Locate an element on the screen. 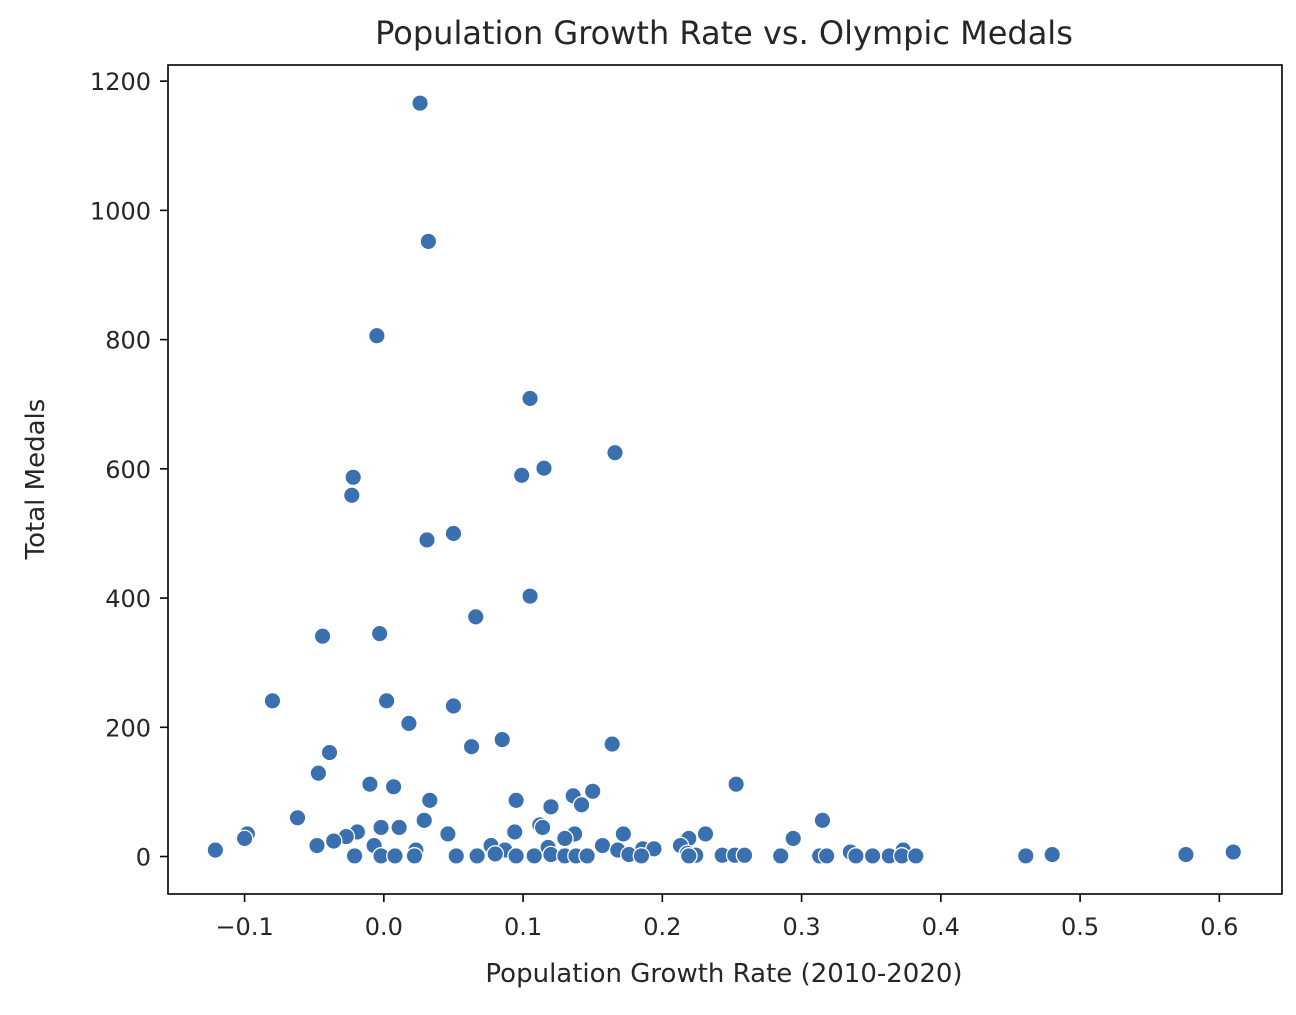 The image size is (1296, 1015). y-tick-label: 1200 is located at coordinates (120, 82).